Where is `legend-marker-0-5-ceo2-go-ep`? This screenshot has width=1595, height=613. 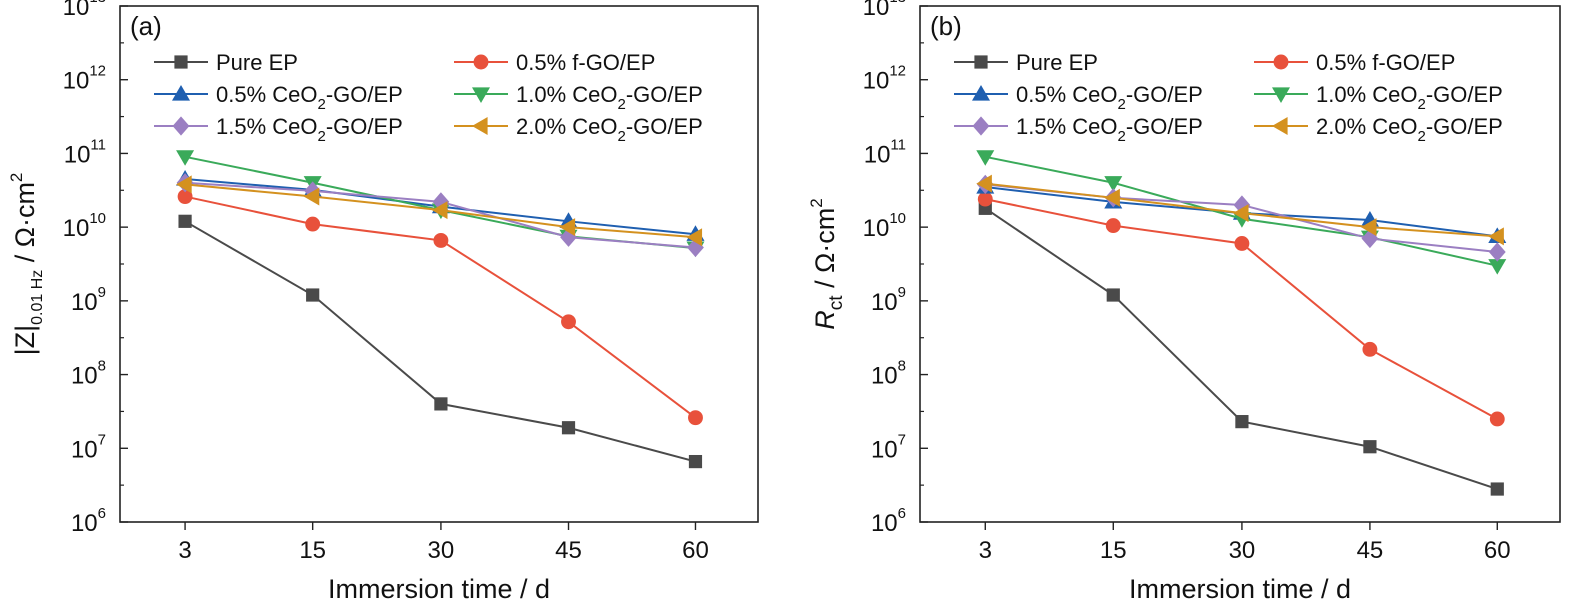
legend-marker-0-5-ceo2-go-ep is located at coordinates (981, 93).